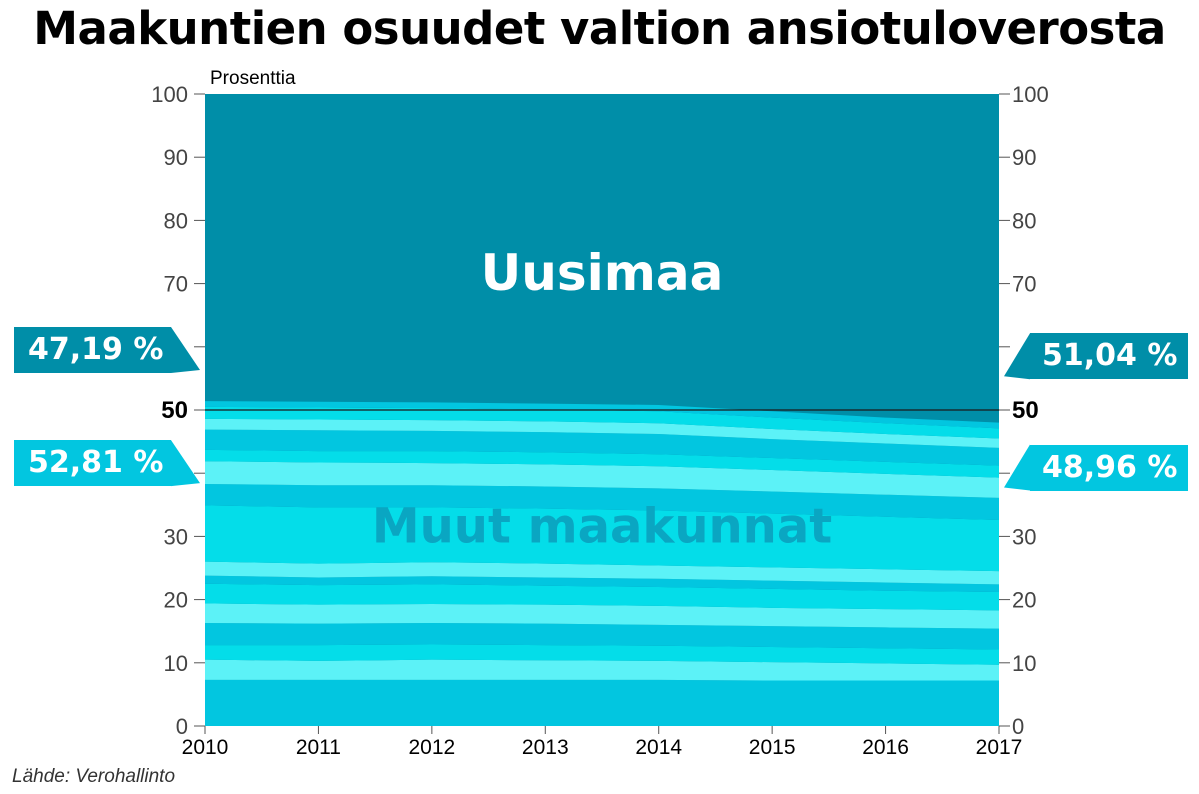 The width and height of the screenshot is (1199, 794). Describe the element at coordinates (205, 747) in the screenshot. I see `x-tick-label: 2010` at that location.